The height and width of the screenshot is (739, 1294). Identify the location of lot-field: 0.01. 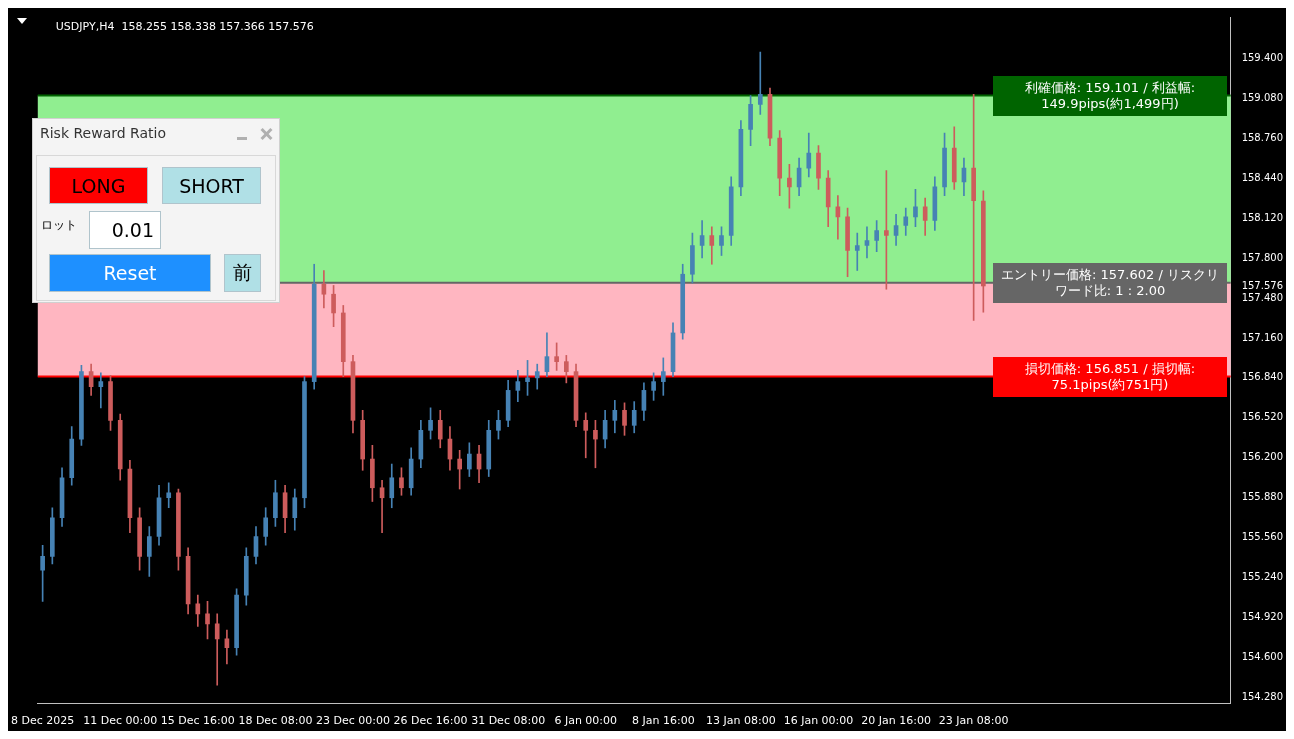
(125, 230).